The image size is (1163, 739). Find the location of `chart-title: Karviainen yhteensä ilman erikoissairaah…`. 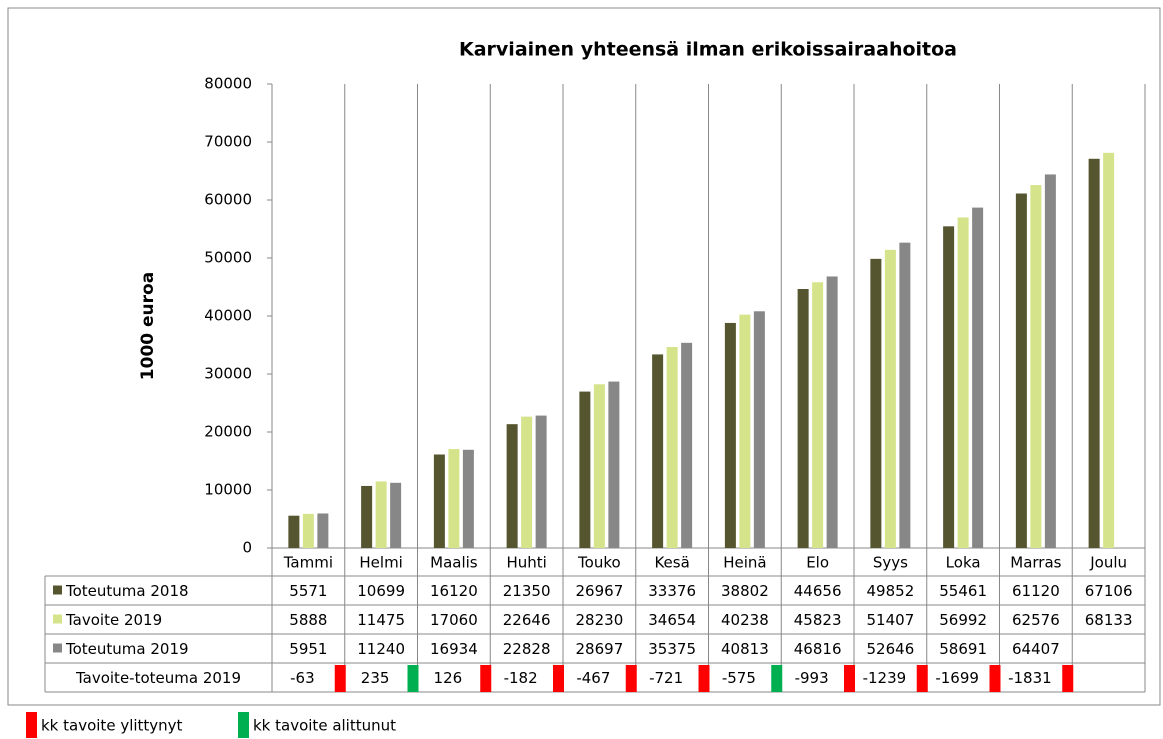

chart-title: Karviainen yhteensä ilman erikoissairaah… is located at coordinates (708, 50).